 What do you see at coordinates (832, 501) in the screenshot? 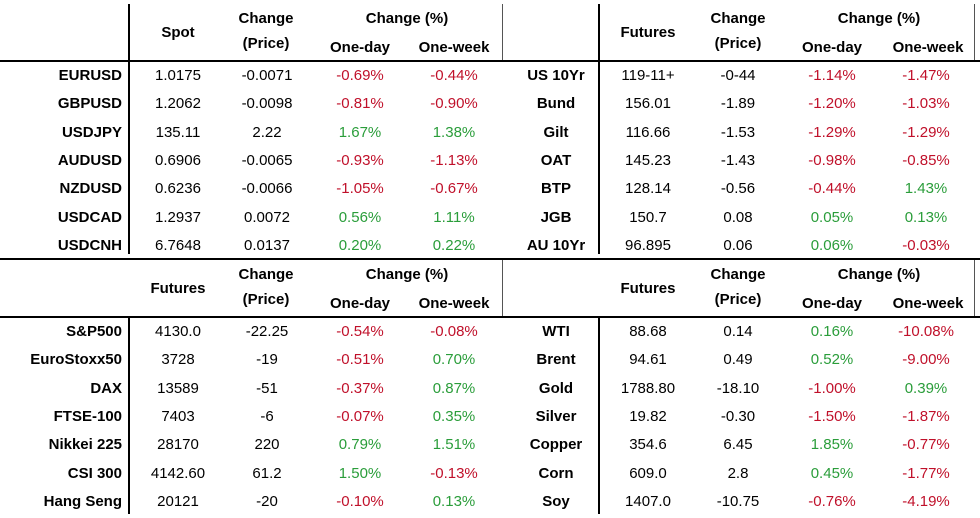
I see `one-day-pct-cell: -0.76%` at bounding box center [832, 501].